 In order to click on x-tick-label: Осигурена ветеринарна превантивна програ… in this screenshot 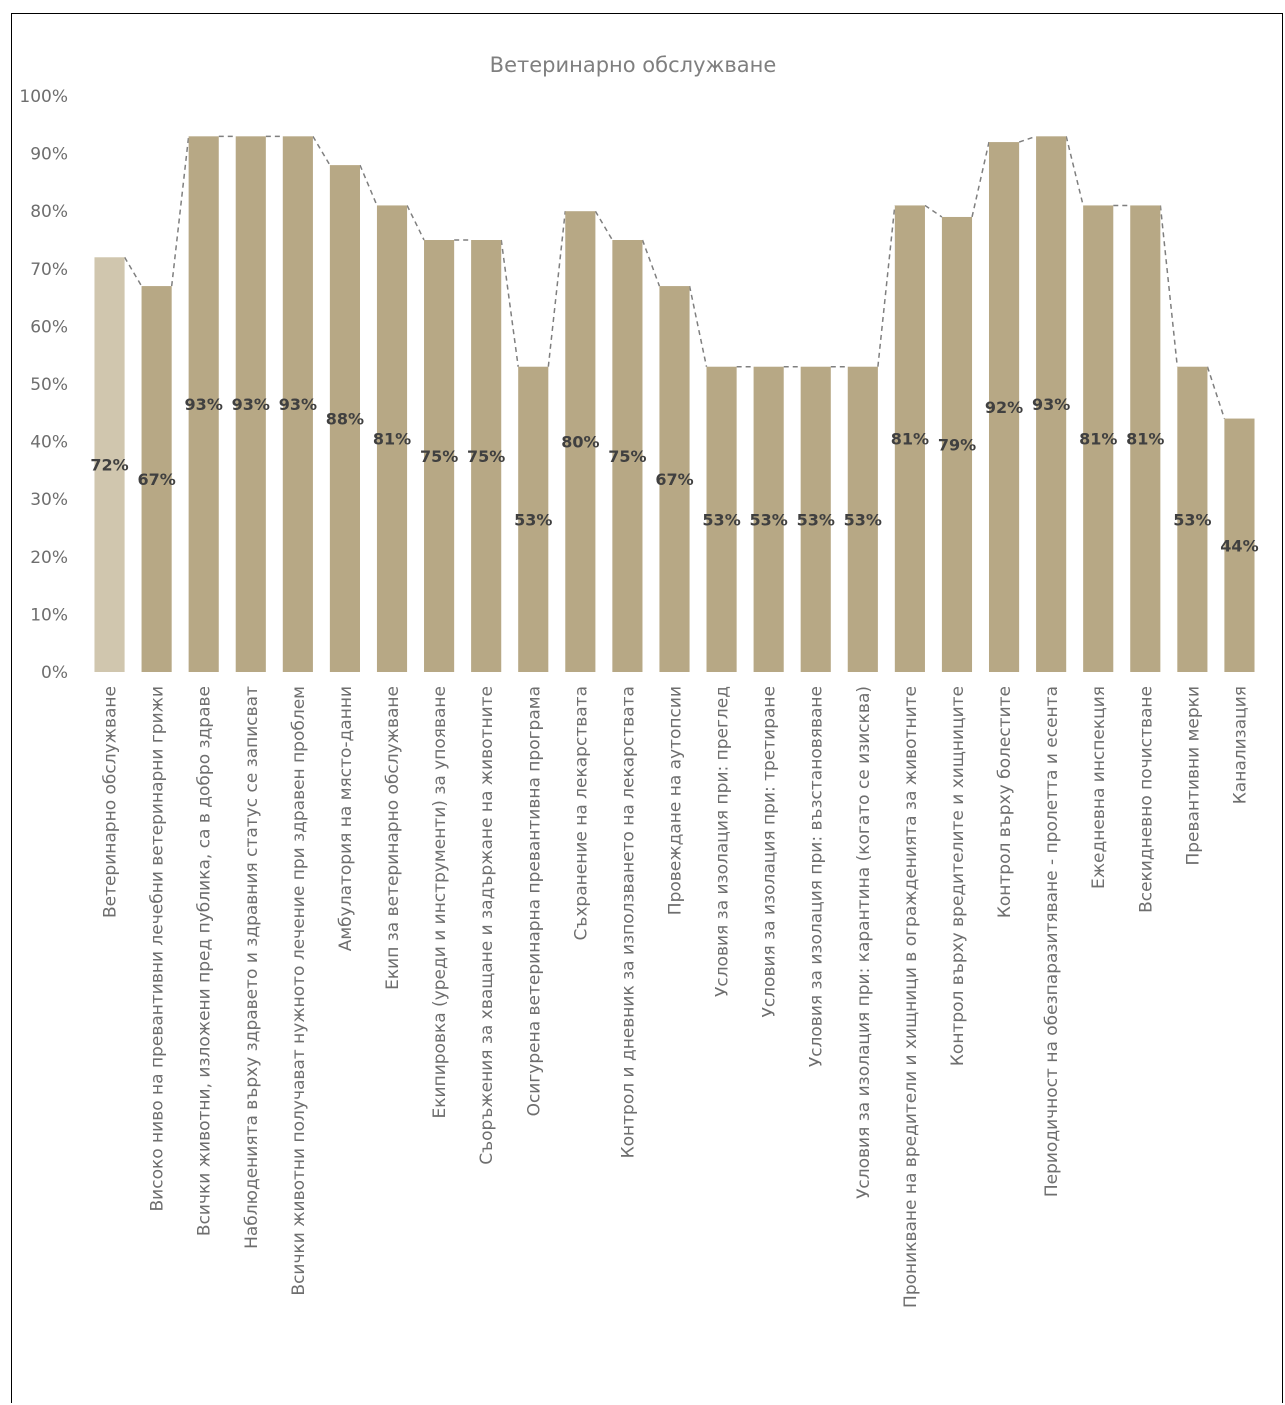, I will do `click(534, 901)`.